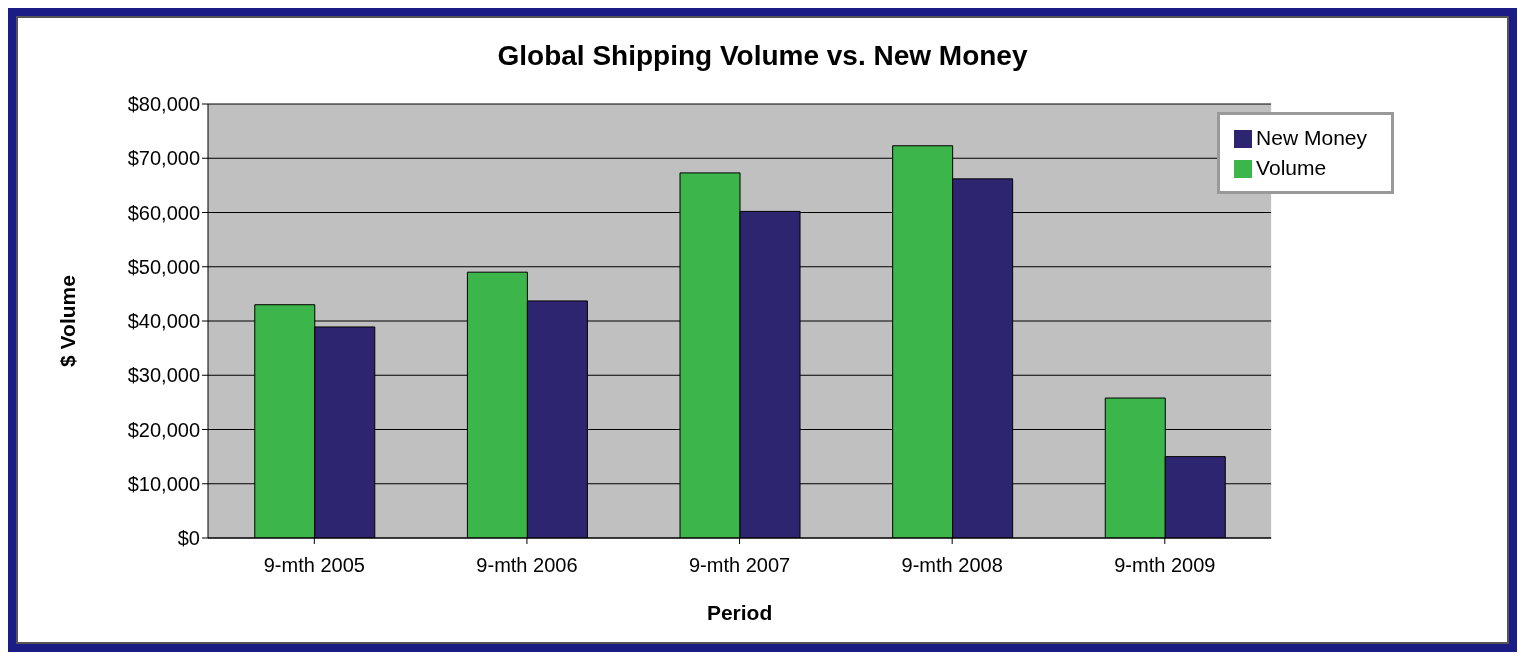 This screenshot has width=1525, height=660. Describe the element at coordinates (1311, 137) in the screenshot. I see `legend-label: New Money` at that location.